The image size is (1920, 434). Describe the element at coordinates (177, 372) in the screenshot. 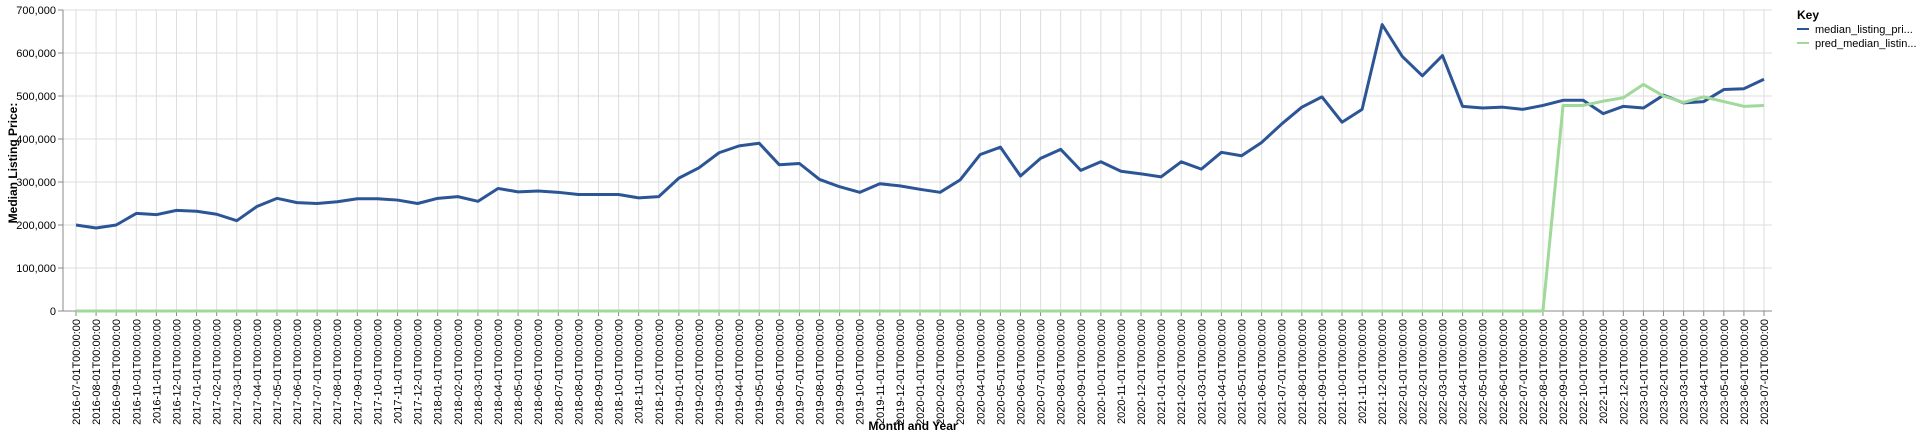

I see `x-tick-label: 2016-12-01T00:00:00` at that location.